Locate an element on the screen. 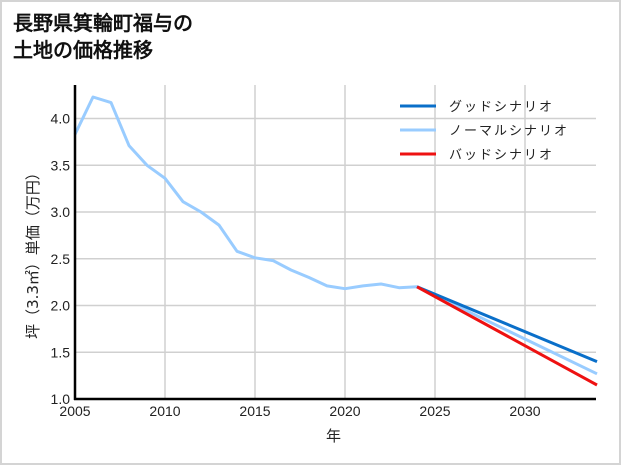  y-tick-label: 4.0 is located at coordinates (61, 119).